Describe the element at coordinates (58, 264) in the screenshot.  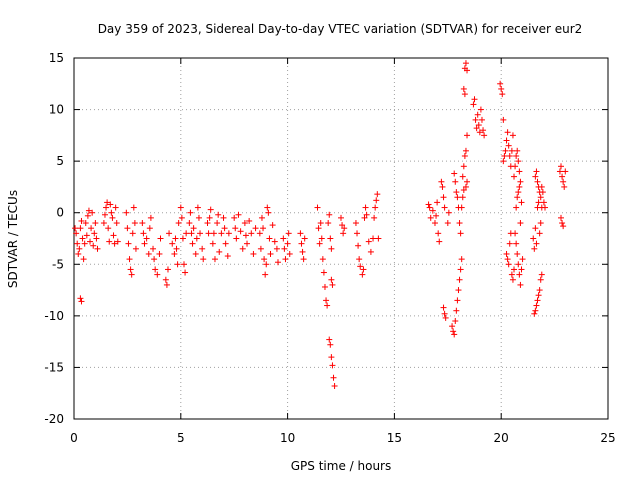
I see `y-tick-label: -5` at that location.